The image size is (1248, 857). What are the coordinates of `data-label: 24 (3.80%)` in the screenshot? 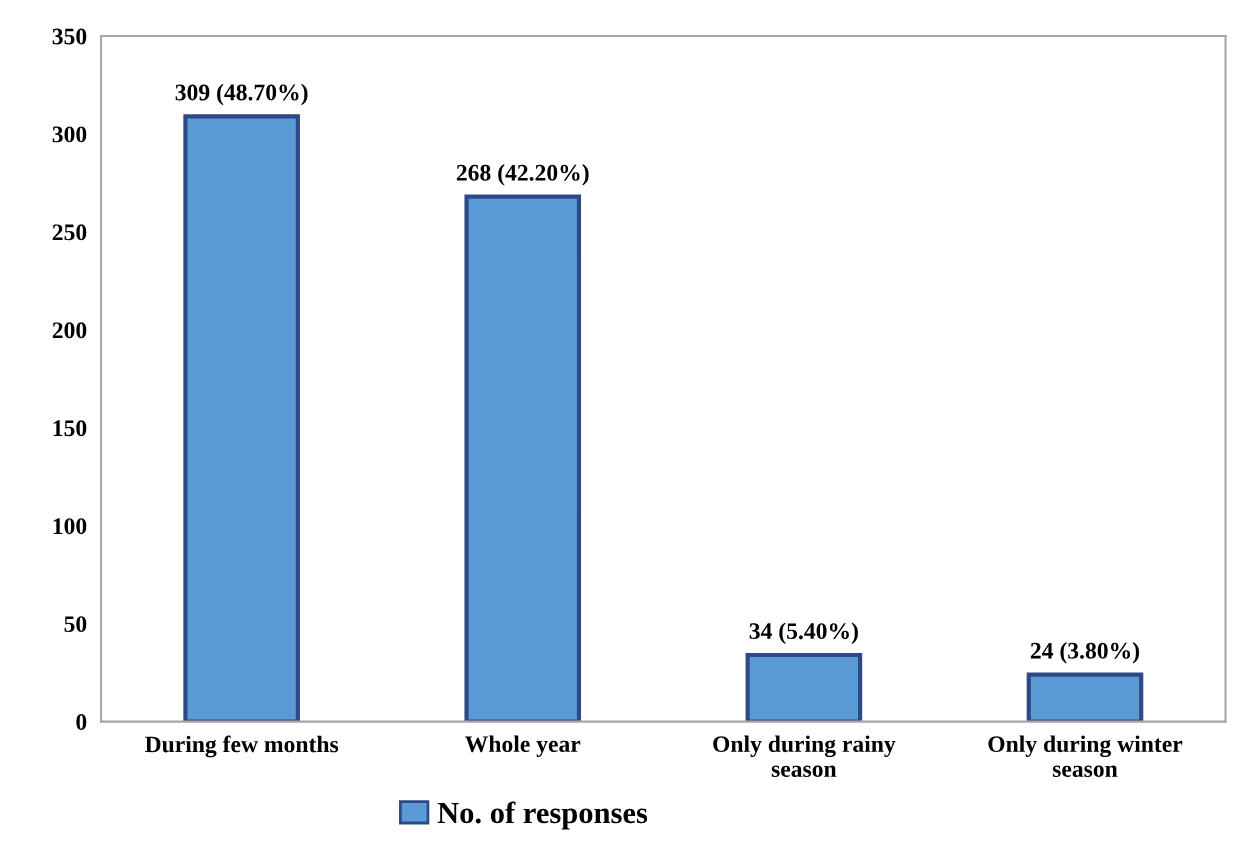 It's located at (1085, 653).